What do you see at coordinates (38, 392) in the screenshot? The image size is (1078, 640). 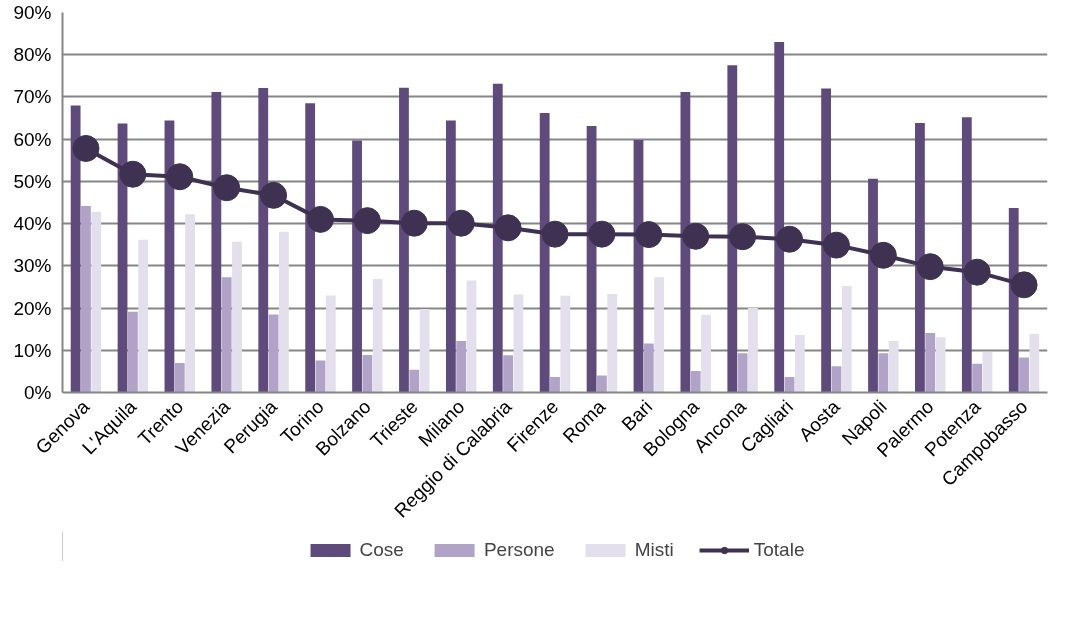 I see `y-tick-label: 0%` at bounding box center [38, 392].